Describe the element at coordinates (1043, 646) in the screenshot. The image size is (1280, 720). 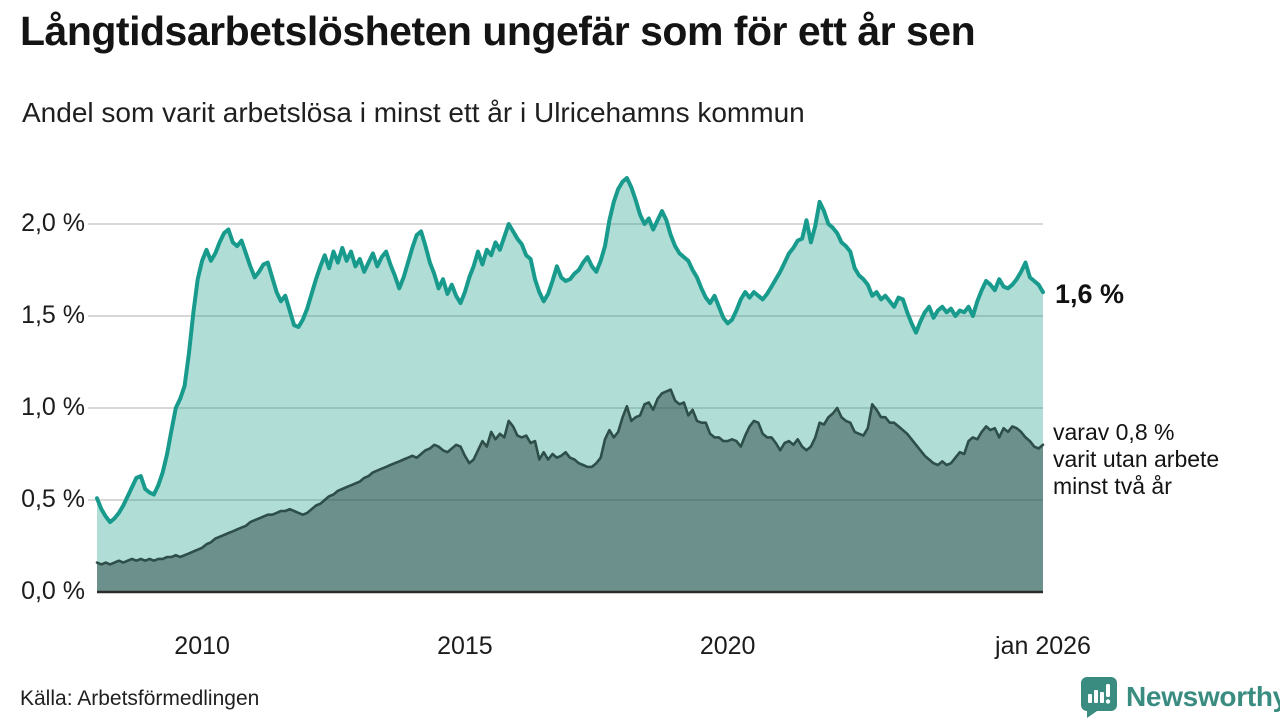
I see `x-tick-label: jan 2026` at that location.